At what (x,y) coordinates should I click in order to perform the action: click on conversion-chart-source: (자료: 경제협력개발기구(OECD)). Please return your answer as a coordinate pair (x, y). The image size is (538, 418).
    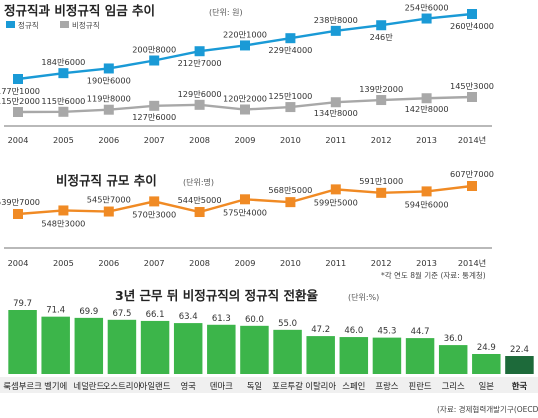
    Looking at the image, I should click on (487, 409).